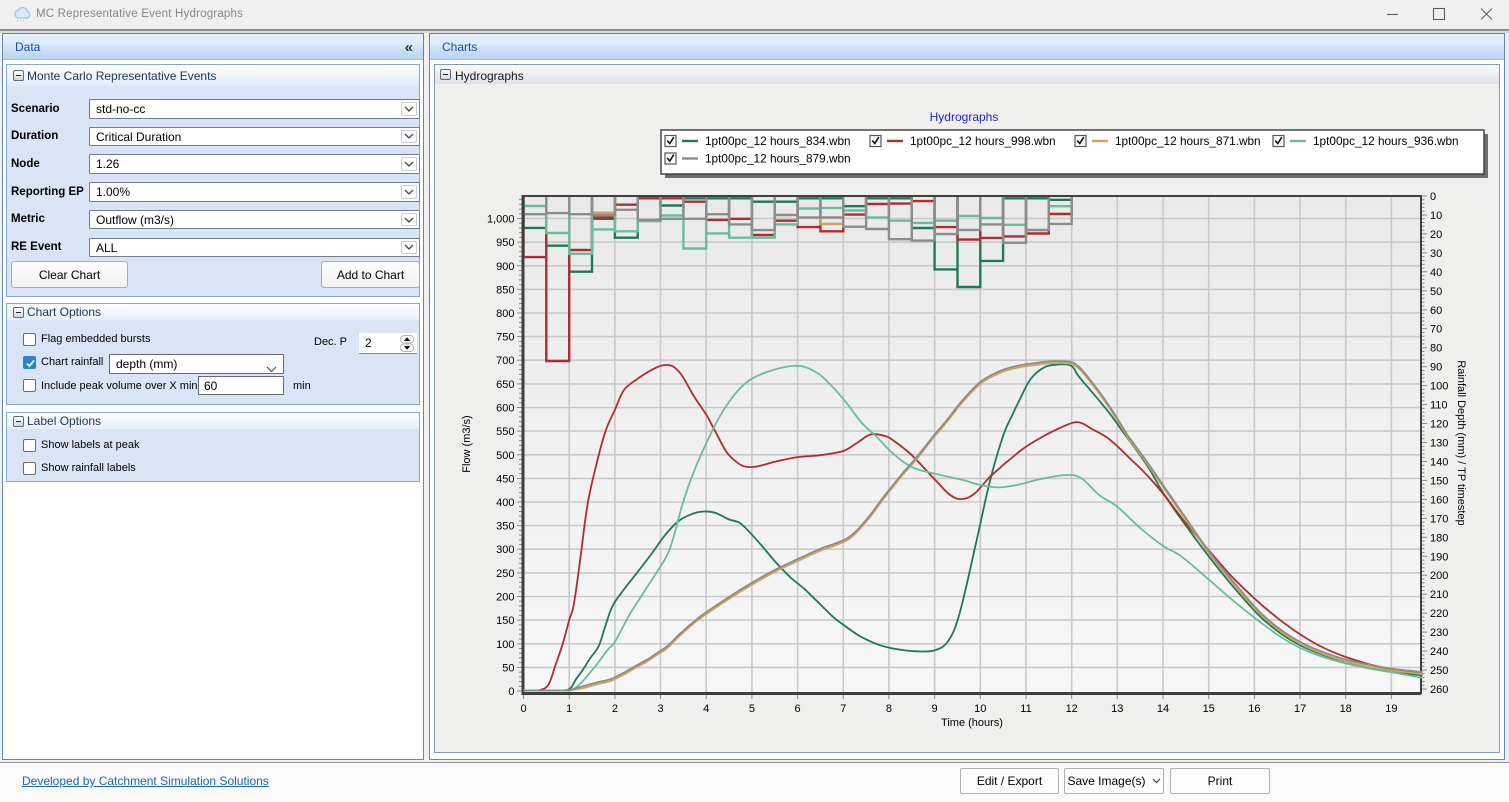 The height and width of the screenshot is (802, 1509). I want to click on svg-text: 2, so click(615, 709).